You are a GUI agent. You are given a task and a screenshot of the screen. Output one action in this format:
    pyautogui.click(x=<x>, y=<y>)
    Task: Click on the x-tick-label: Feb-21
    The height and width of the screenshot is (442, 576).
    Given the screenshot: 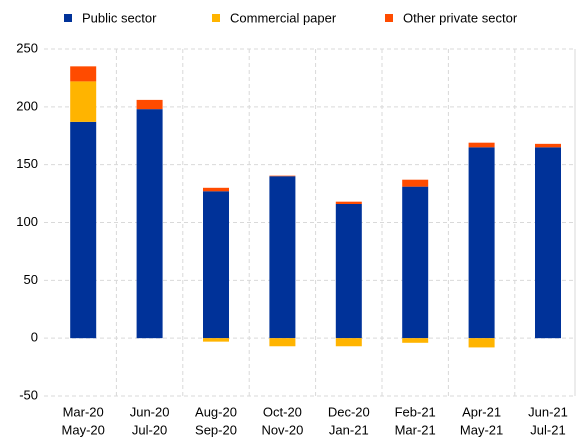 What is the action you would take?
    pyautogui.click(x=415, y=411)
    